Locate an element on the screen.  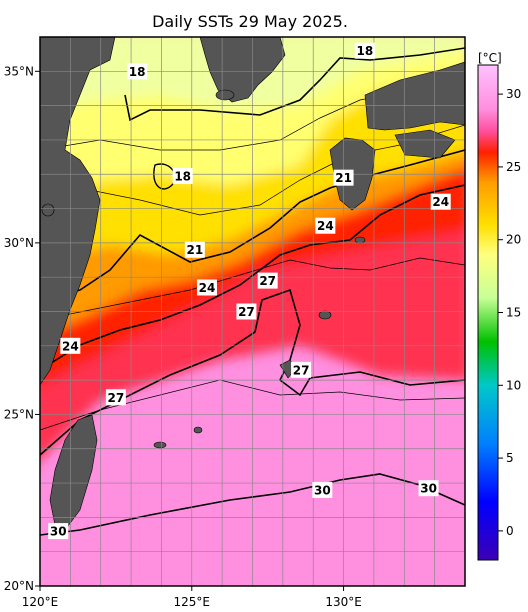
land-honshu is located at coordinates (414, 96).